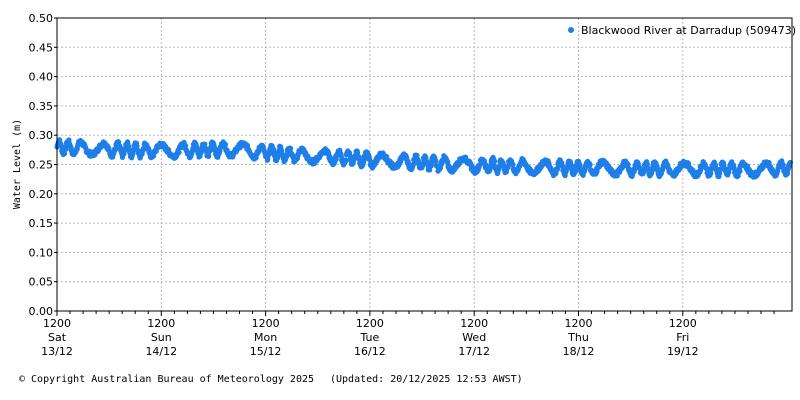 This screenshot has height=400, width=800. I want to click on y-tick-label: 0.50, so click(41, 18).